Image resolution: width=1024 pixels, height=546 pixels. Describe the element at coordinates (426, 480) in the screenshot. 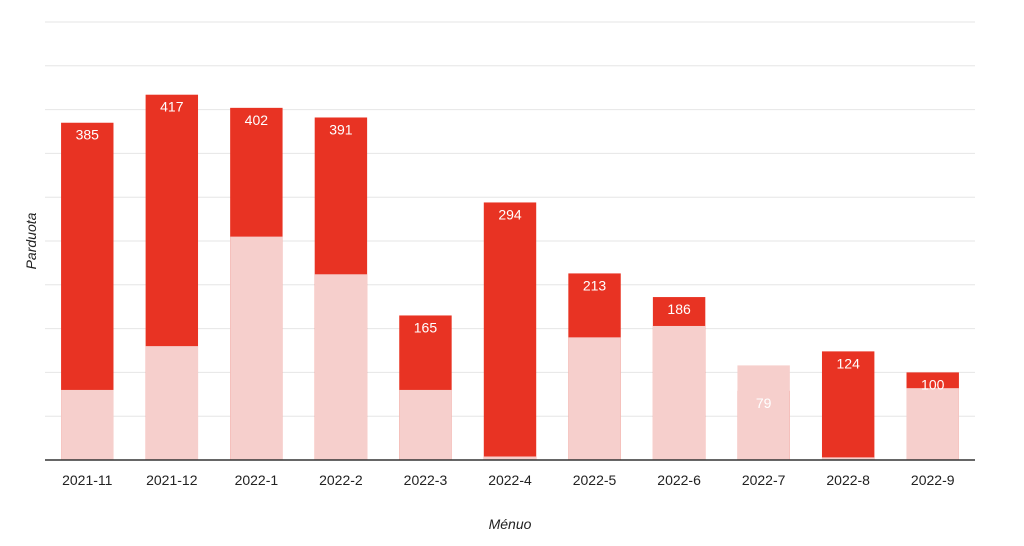

I see `x-tick-label: 2022-3` at that location.